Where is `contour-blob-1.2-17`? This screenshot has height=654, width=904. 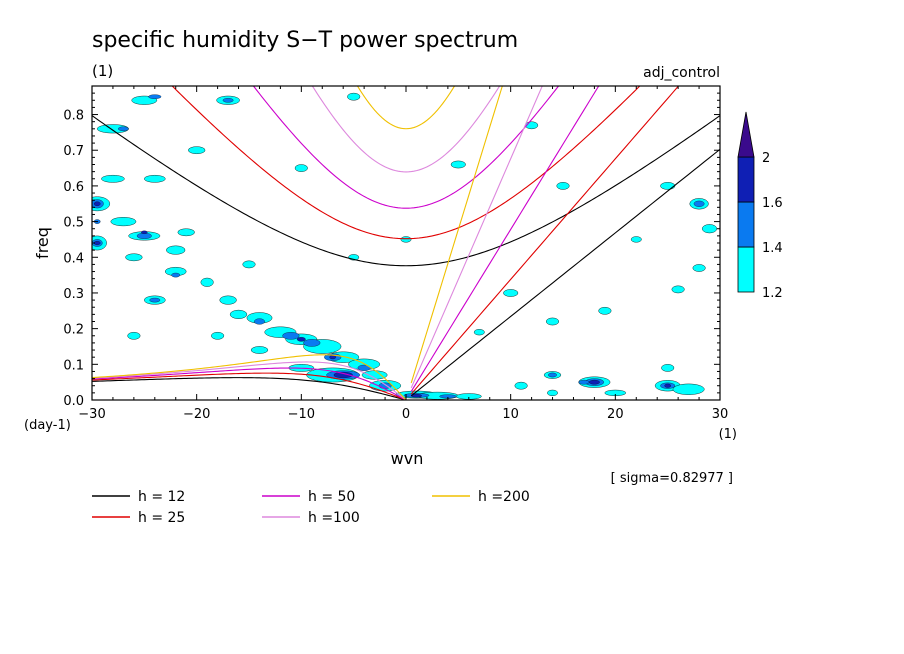
contour-blob-1.2-17 is located at coordinates (113, 178).